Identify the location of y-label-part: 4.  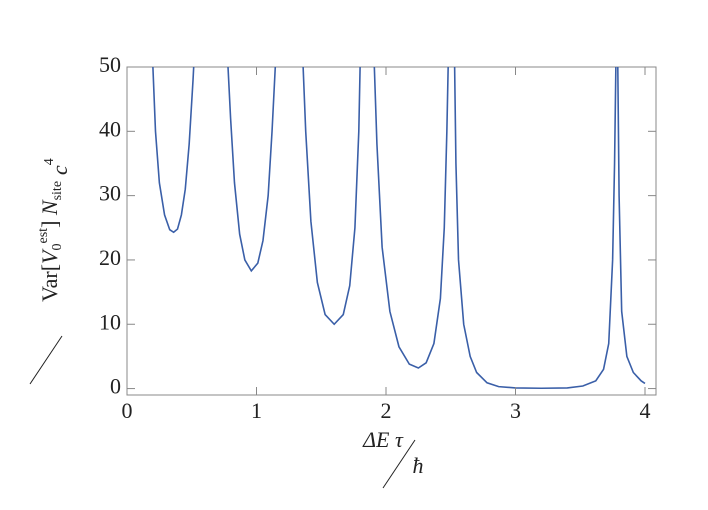
(49, 161).